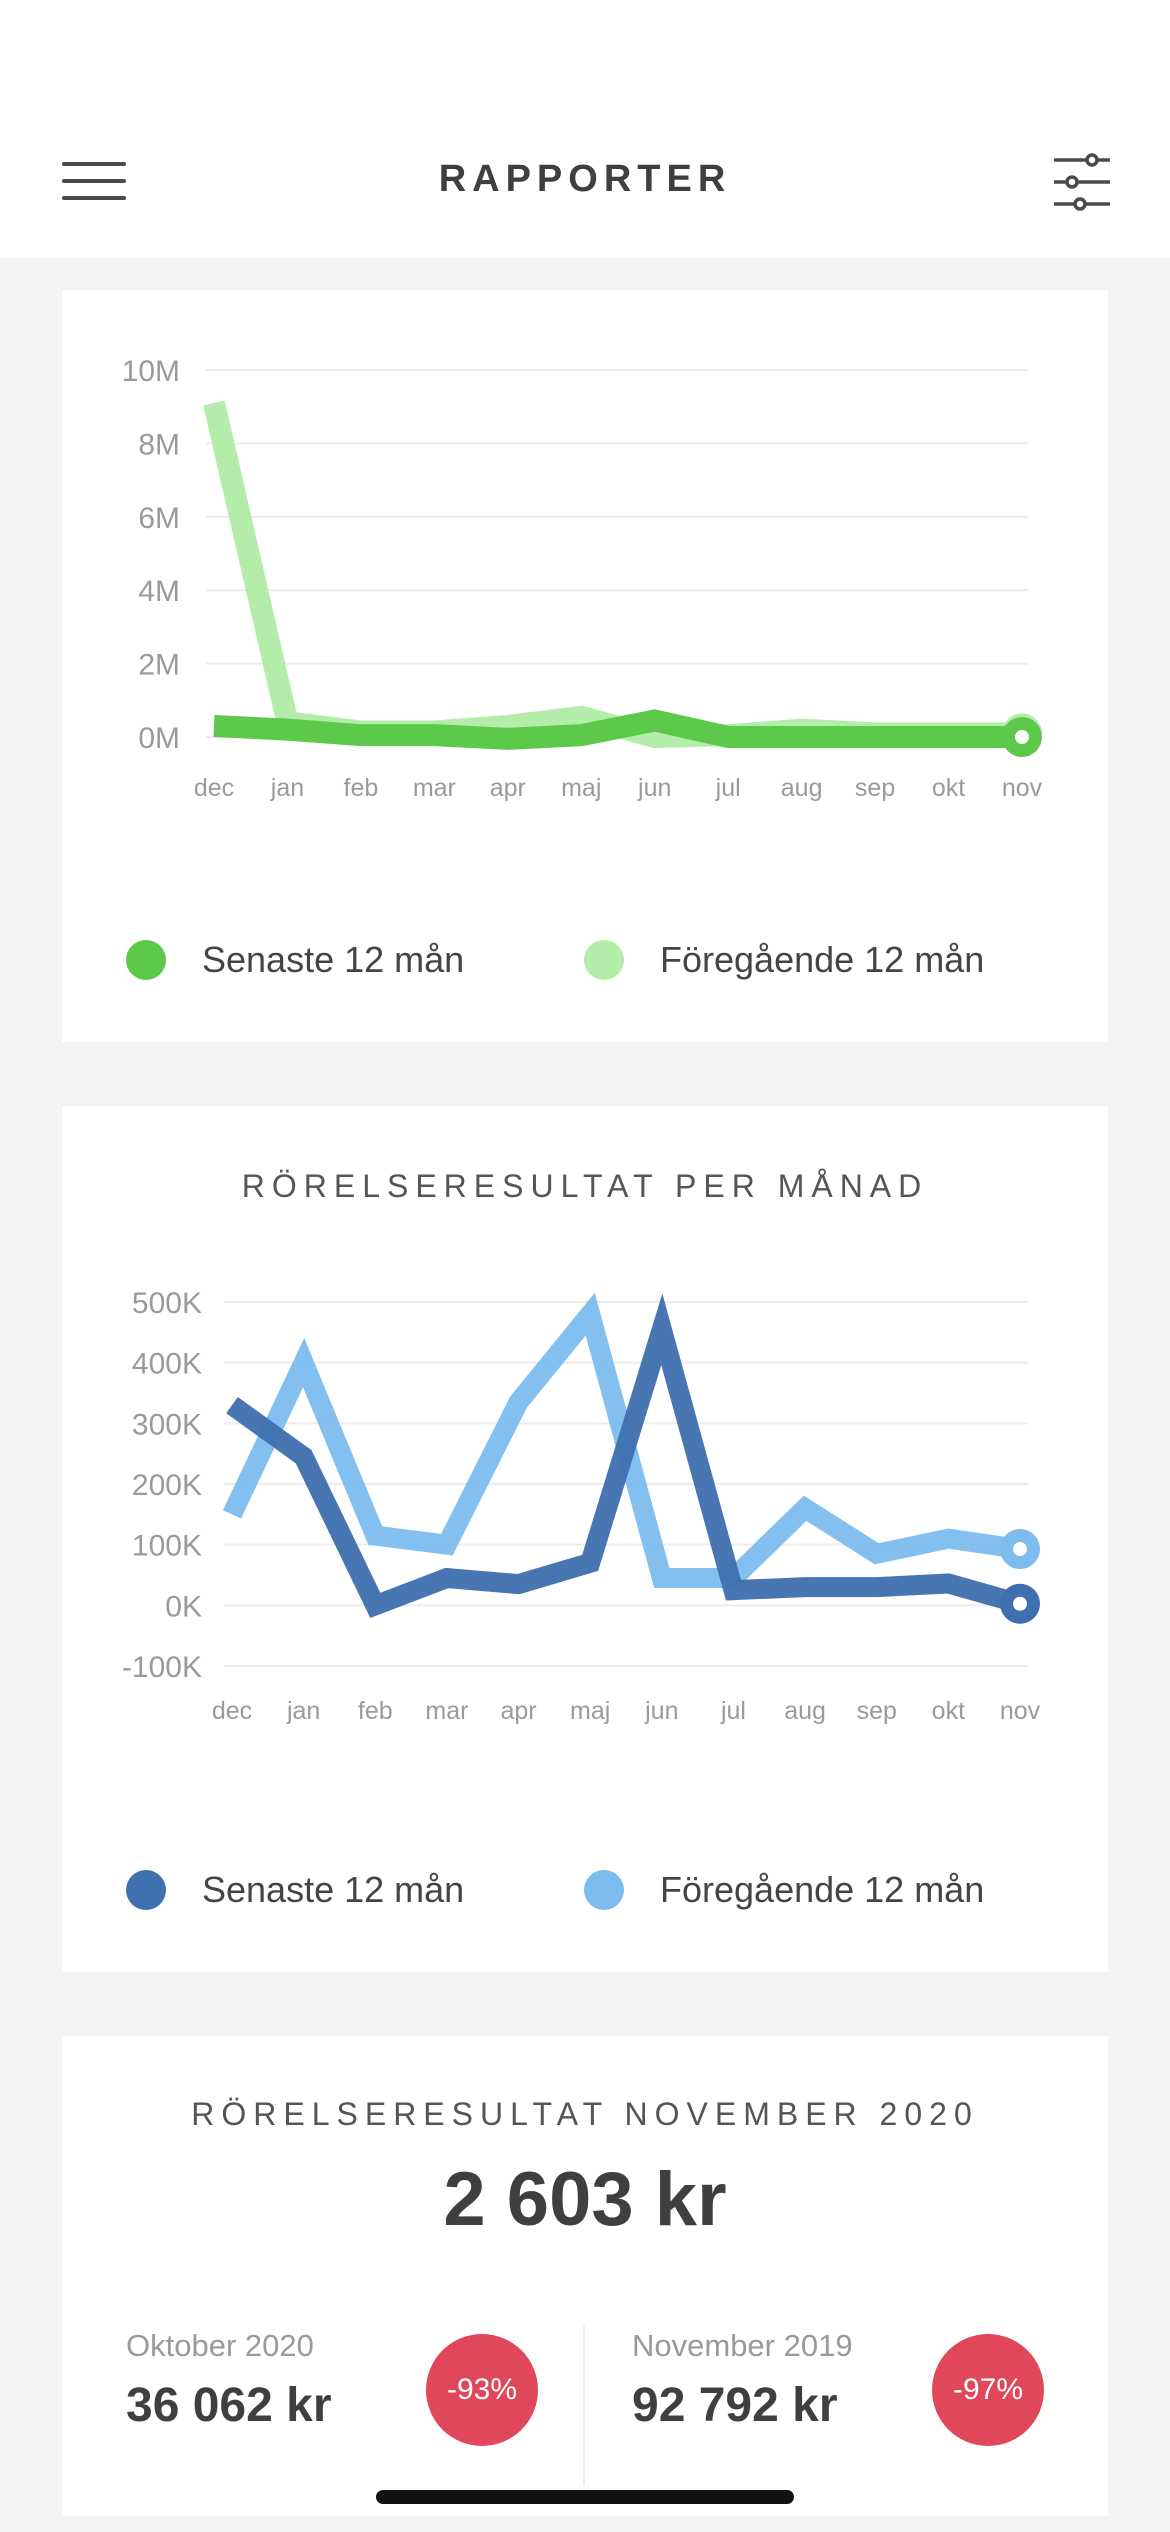 The height and width of the screenshot is (2532, 1170). What do you see at coordinates (584, 2406) in the screenshot?
I see `divider` at bounding box center [584, 2406].